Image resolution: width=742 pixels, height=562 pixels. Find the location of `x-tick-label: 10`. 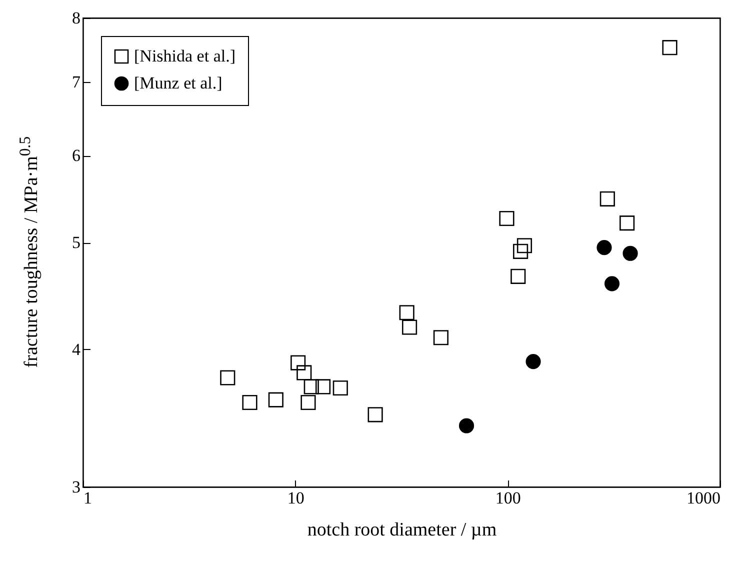

x-tick-label: 10 is located at coordinates (295, 498).